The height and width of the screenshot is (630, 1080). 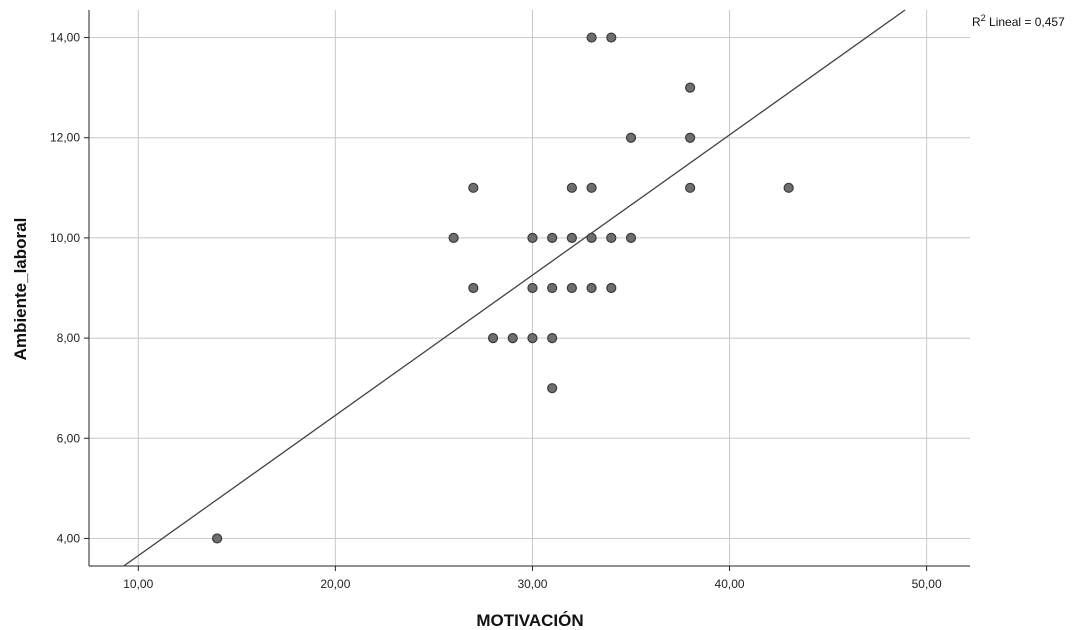 What do you see at coordinates (65, 238) in the screenshot?
I see `y-tick-label: 10,00` at bounding box center [65, 238].